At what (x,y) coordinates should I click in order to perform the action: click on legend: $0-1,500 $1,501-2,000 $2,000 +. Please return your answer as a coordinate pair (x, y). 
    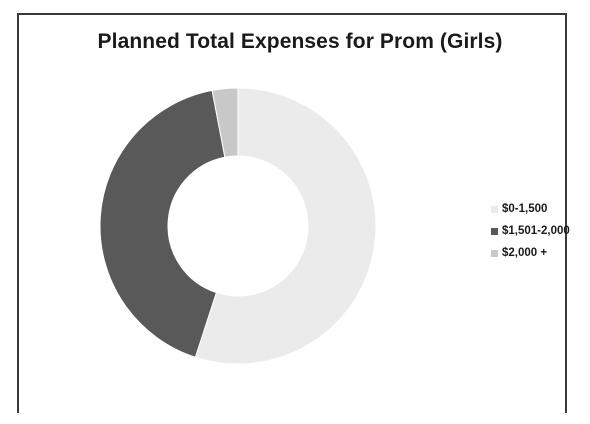
    Looking at the image, I should click on (530, 231).